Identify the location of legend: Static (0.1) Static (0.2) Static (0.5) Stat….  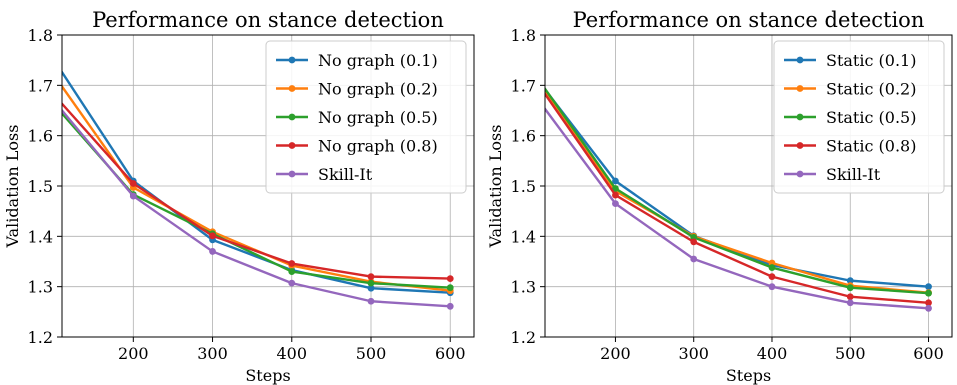
(859, 117).